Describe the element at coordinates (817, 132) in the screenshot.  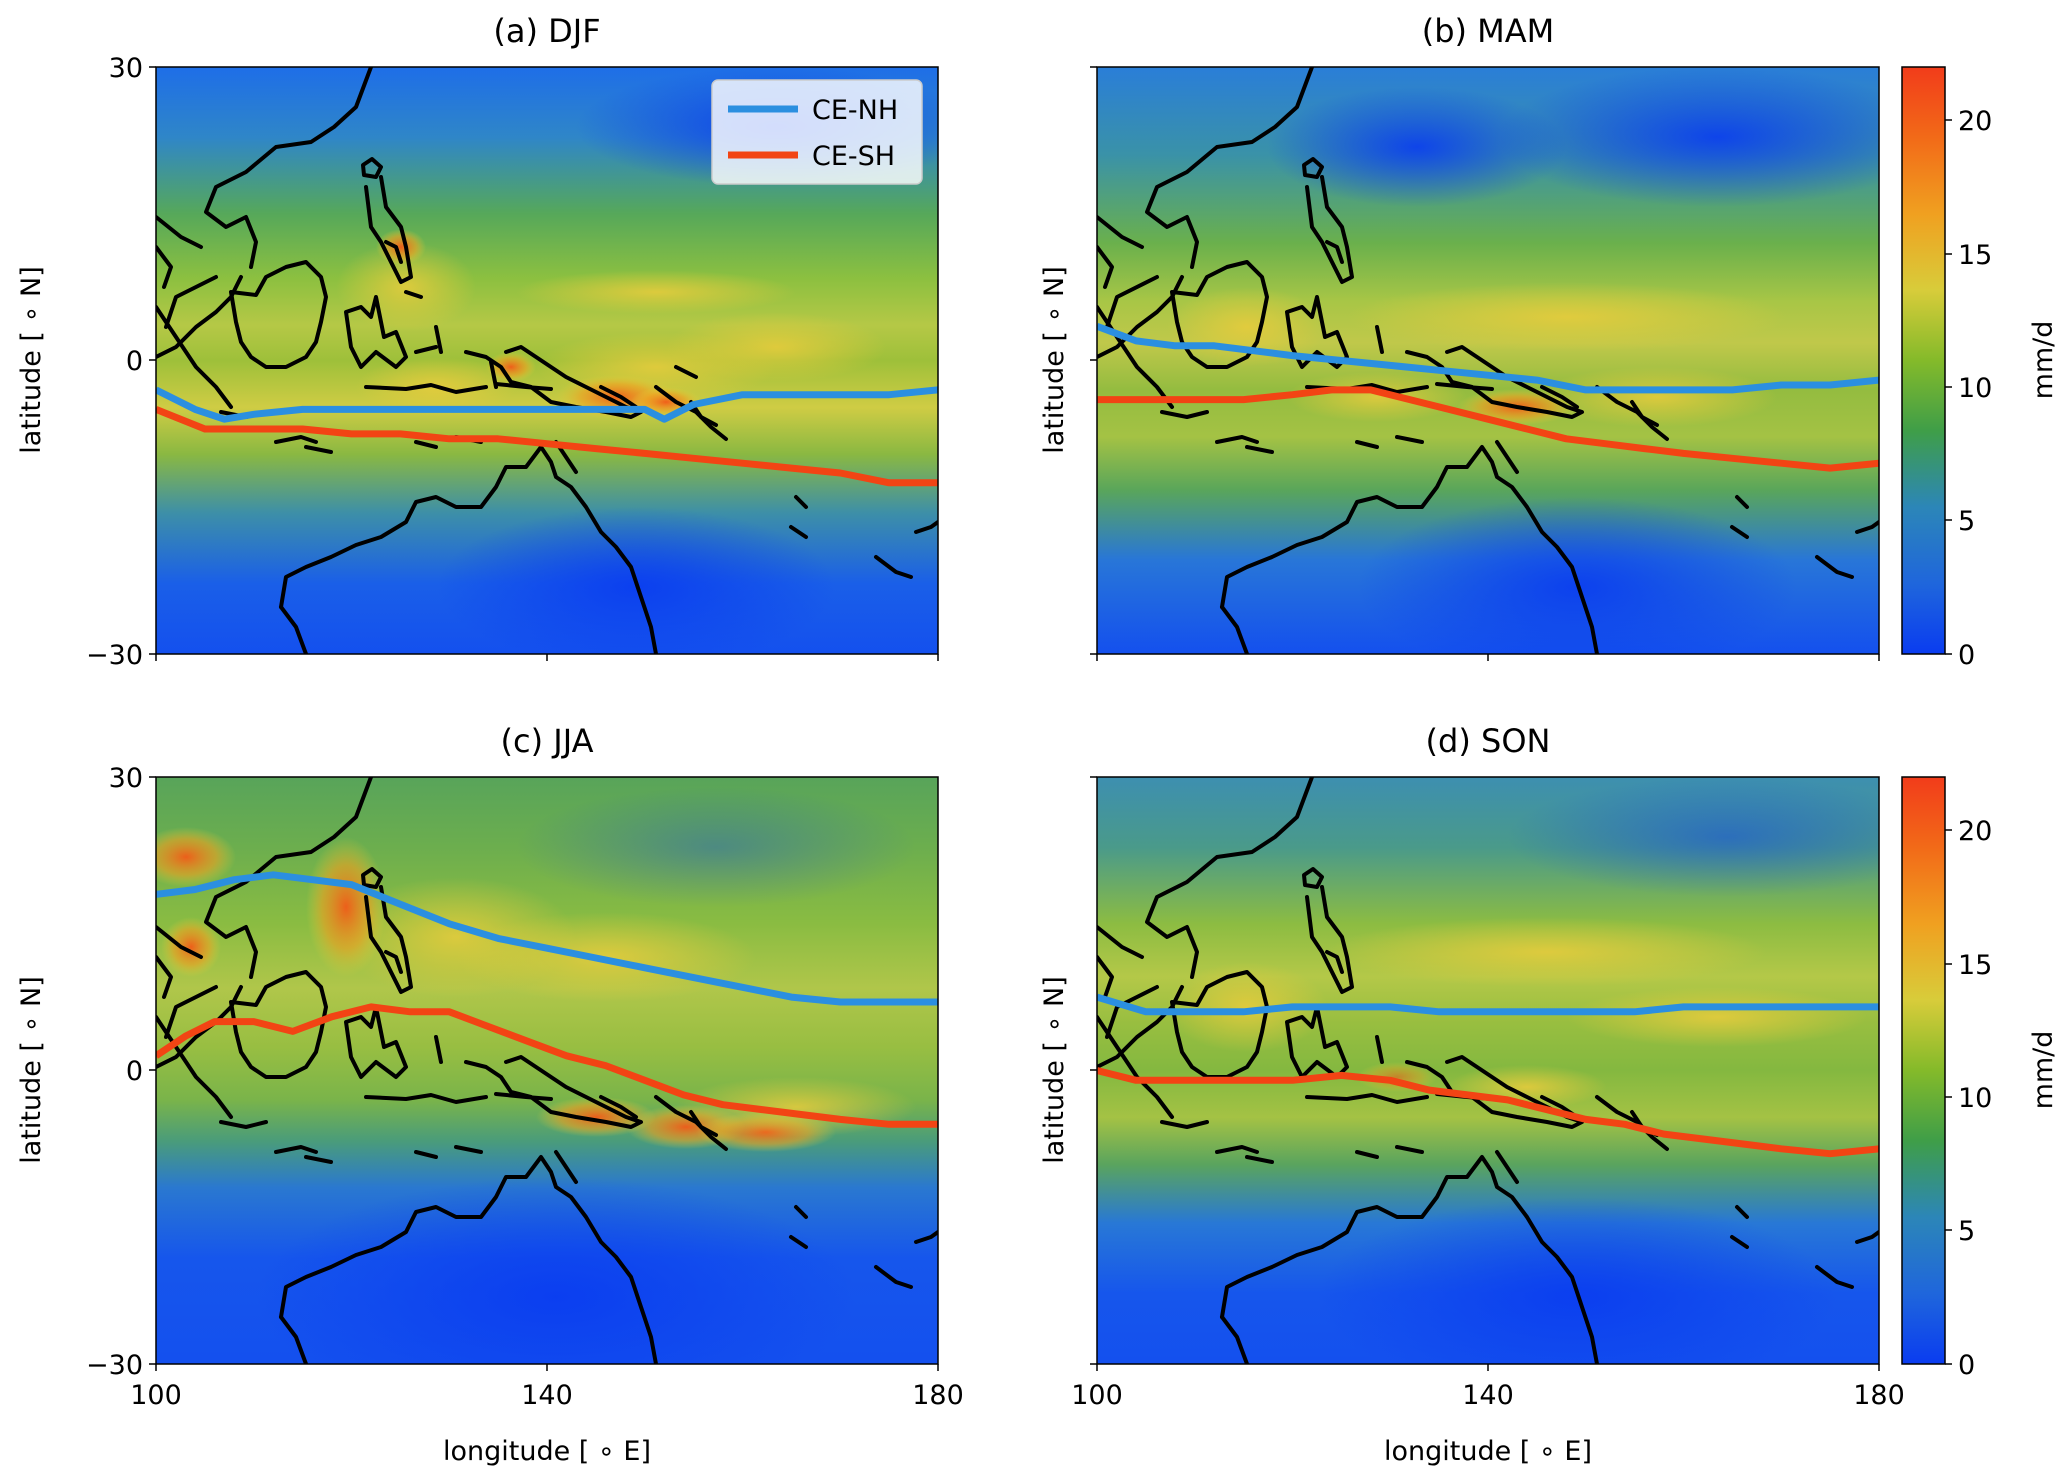
I see `legend: CE-NH CE-SH` at that location.